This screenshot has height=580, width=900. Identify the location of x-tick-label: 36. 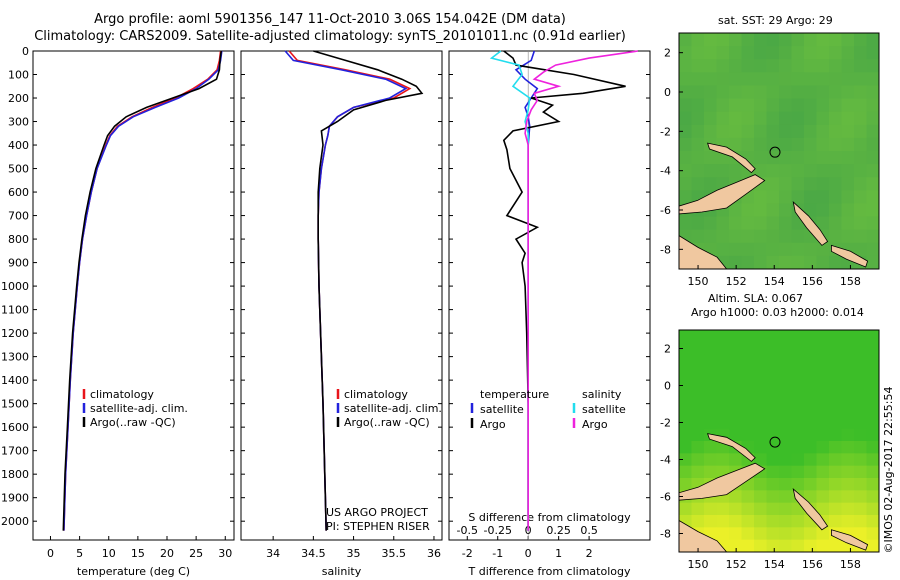
(434, 553).